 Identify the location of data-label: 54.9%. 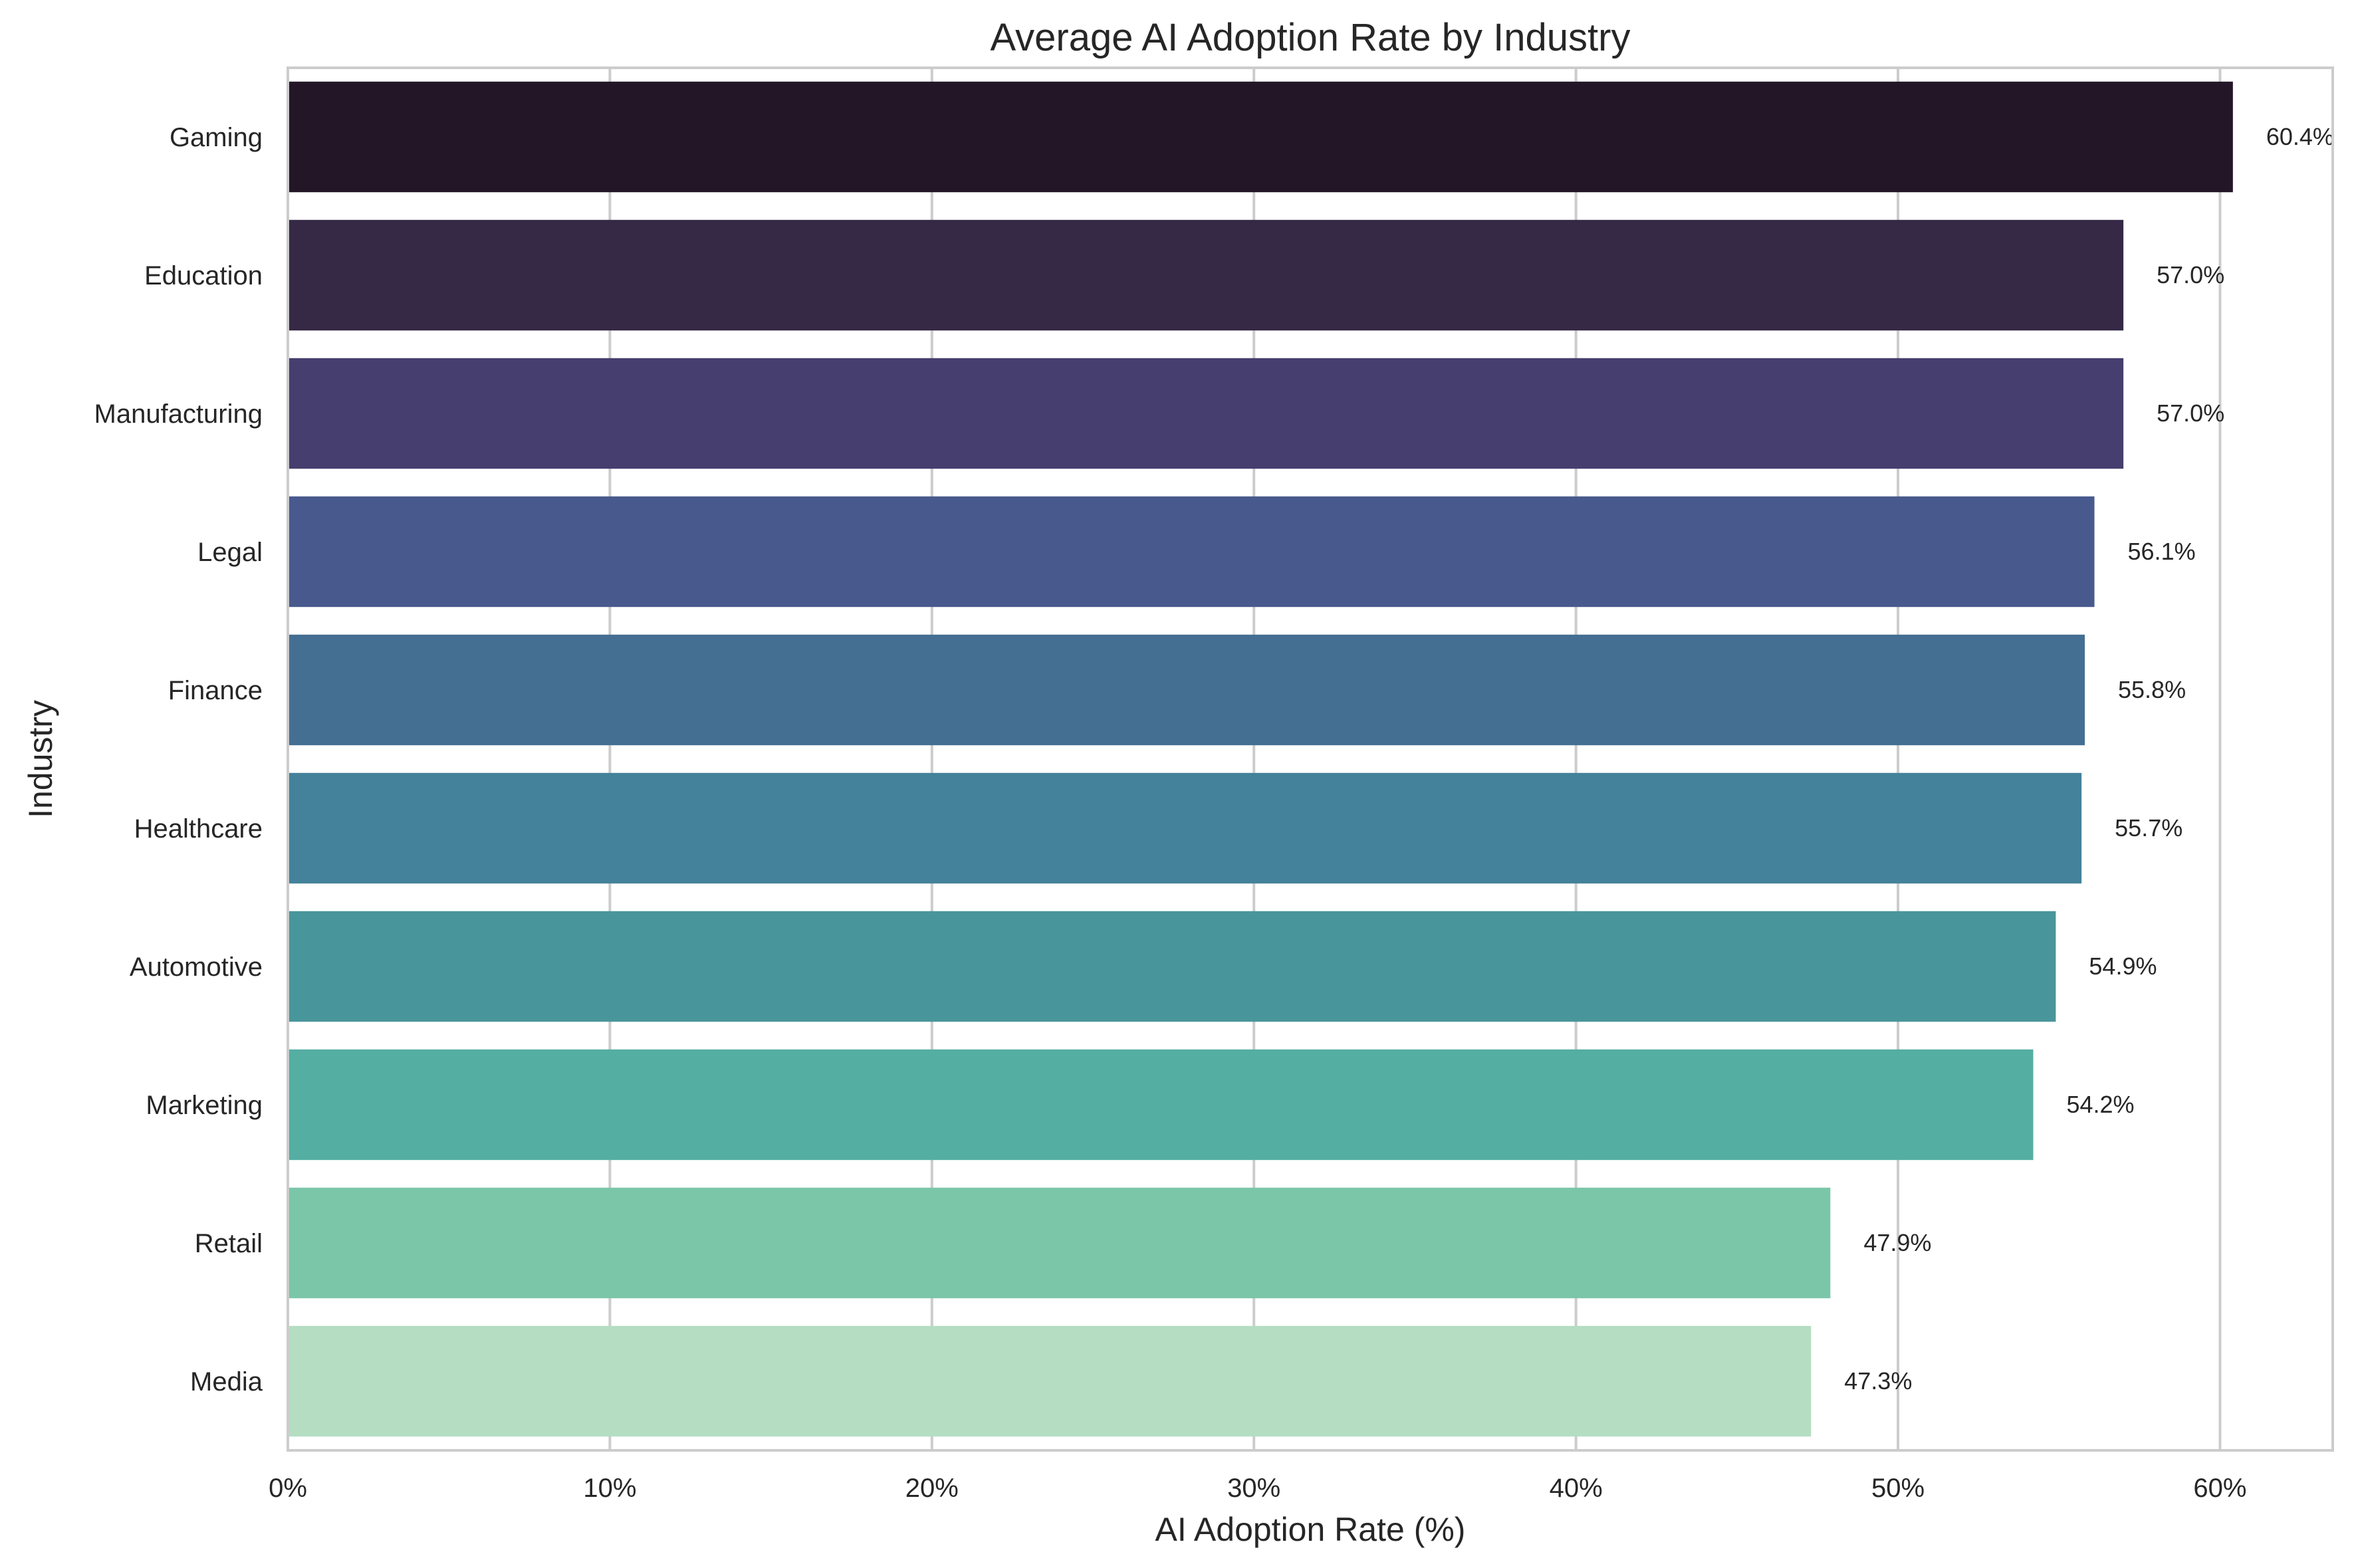
(2123, 966).